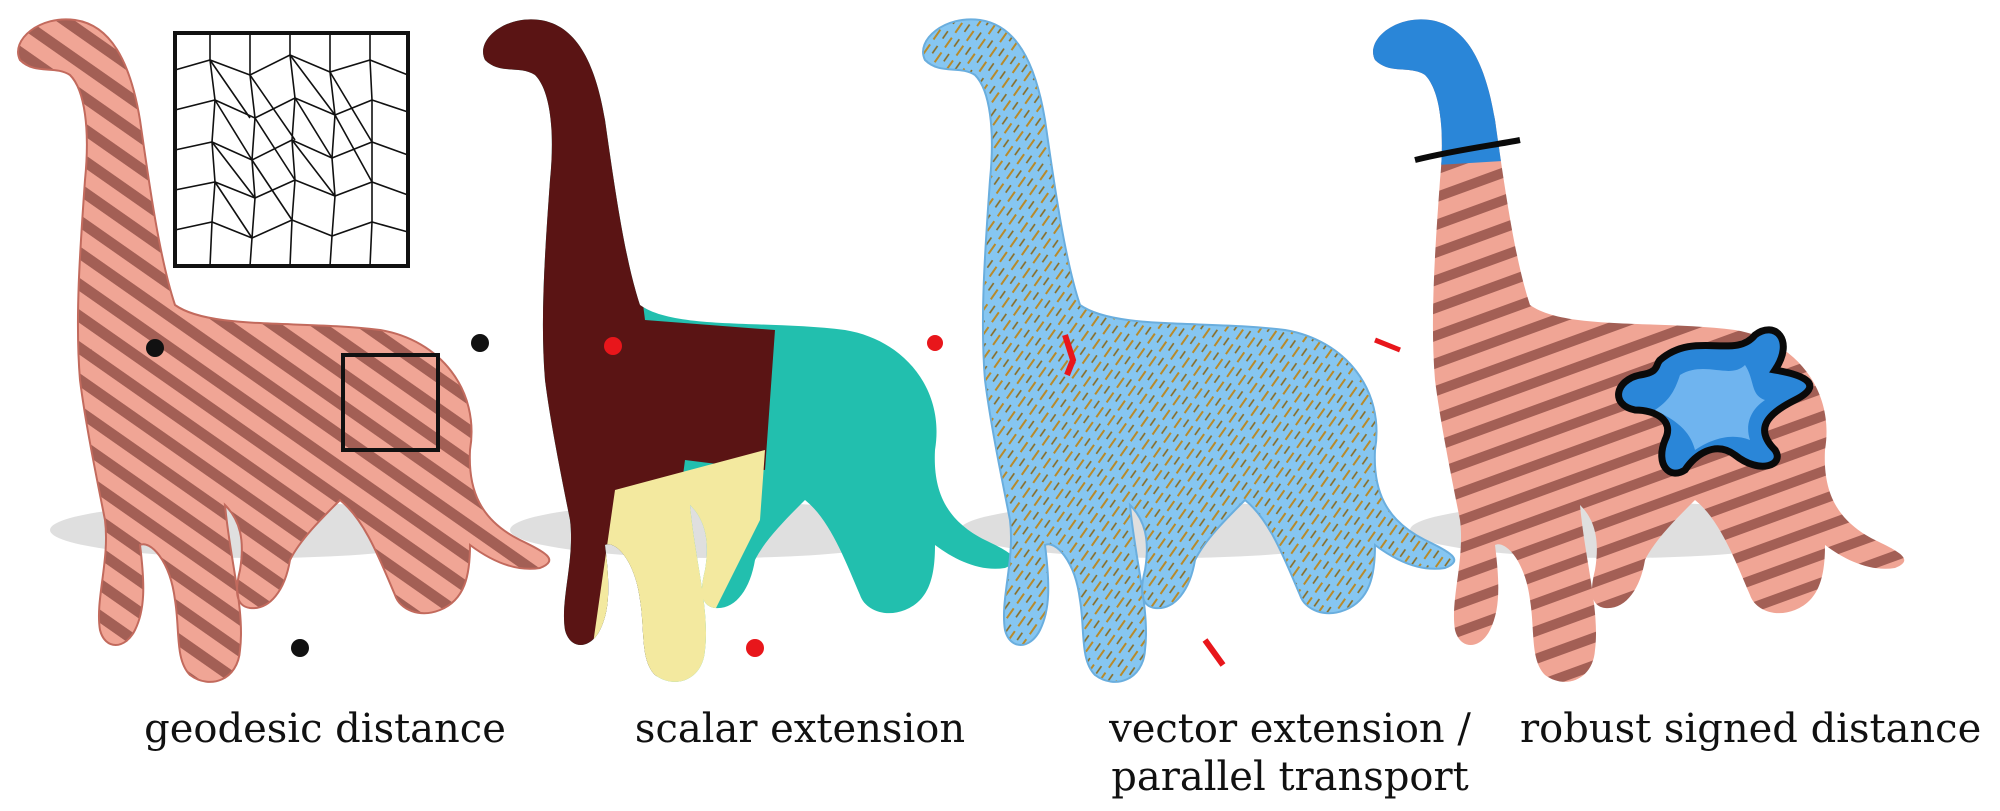 Image resolution: width=2000 pixels, height=811 pixels. What do you see at coordinates (1467, 150) in the screenshot?
I see `zero-level-boundary` at bounding box center [1467, 150].